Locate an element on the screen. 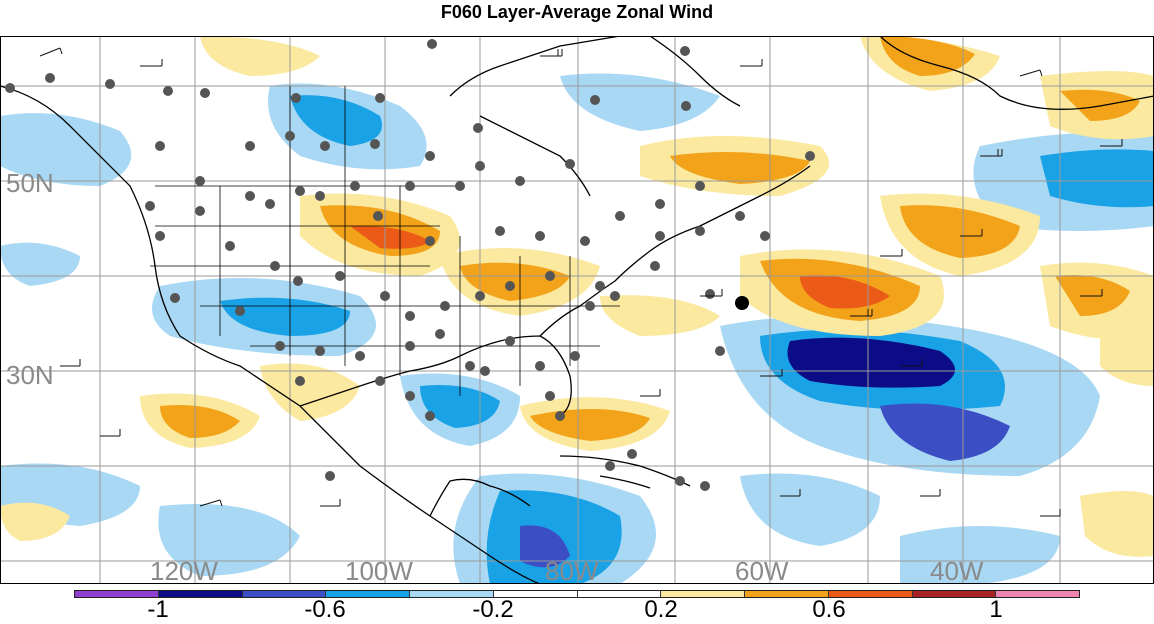  lat-label-30n: 30N is located at coordinates (30, 375).